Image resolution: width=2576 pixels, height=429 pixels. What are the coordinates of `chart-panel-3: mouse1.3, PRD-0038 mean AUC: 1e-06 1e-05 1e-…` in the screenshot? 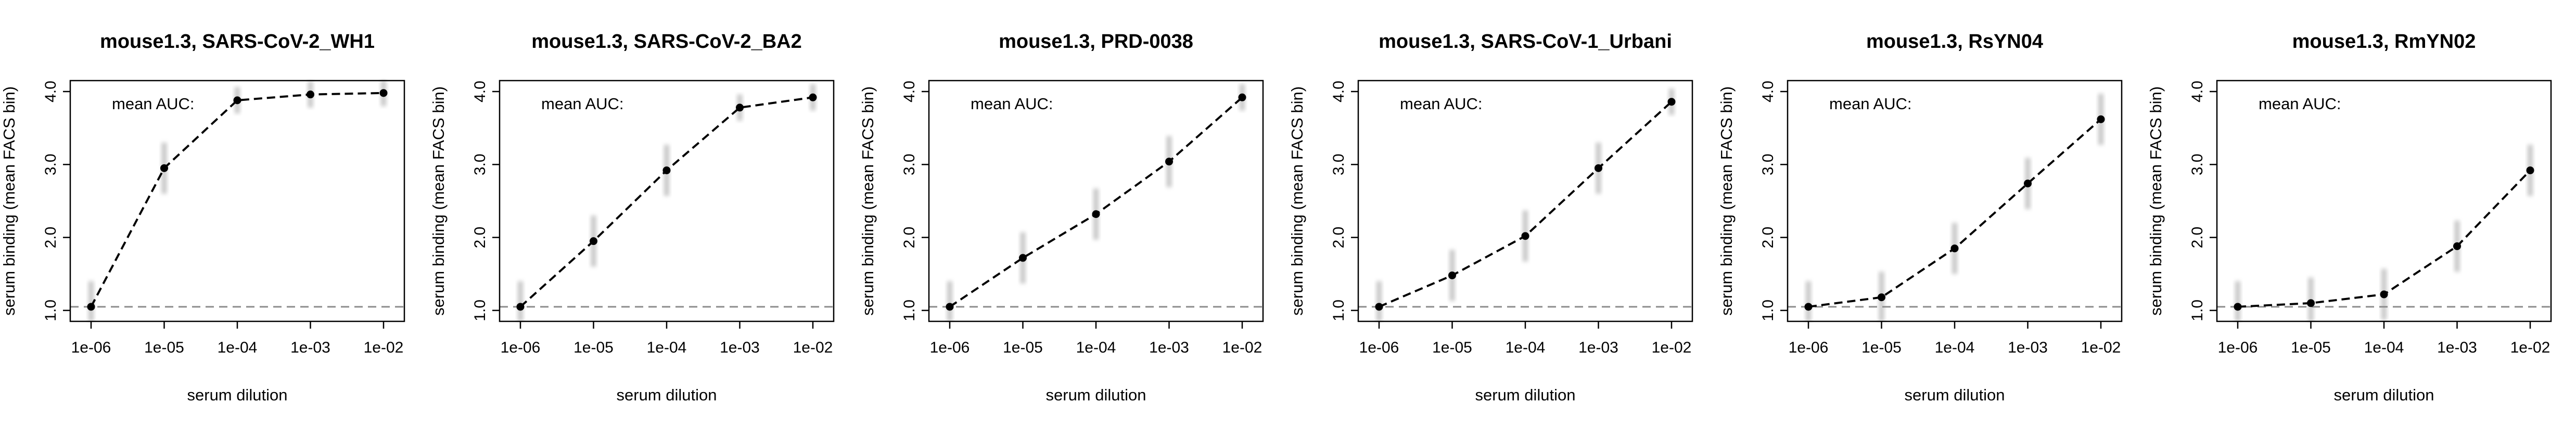 It's located at (1061, 217).